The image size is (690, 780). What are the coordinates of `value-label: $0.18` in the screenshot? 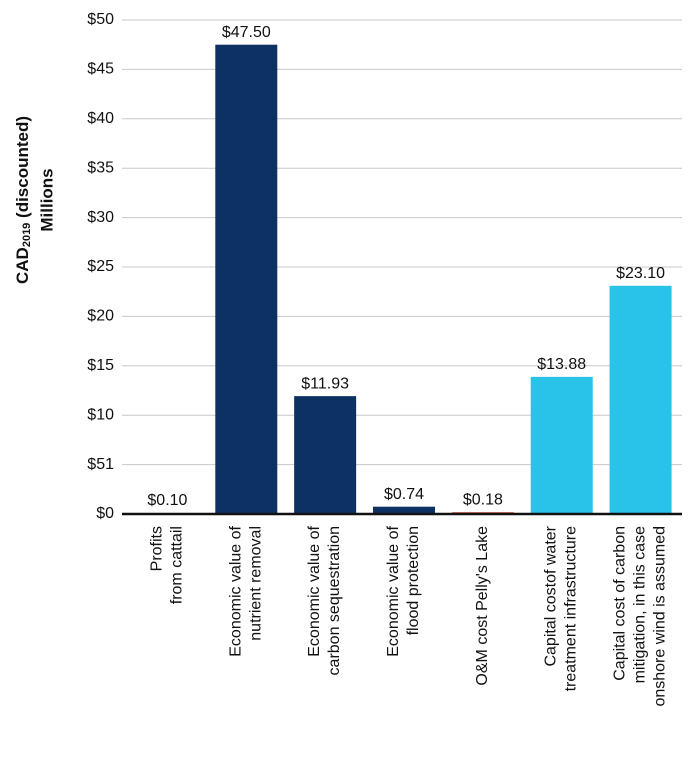 It's located at (483, 499).